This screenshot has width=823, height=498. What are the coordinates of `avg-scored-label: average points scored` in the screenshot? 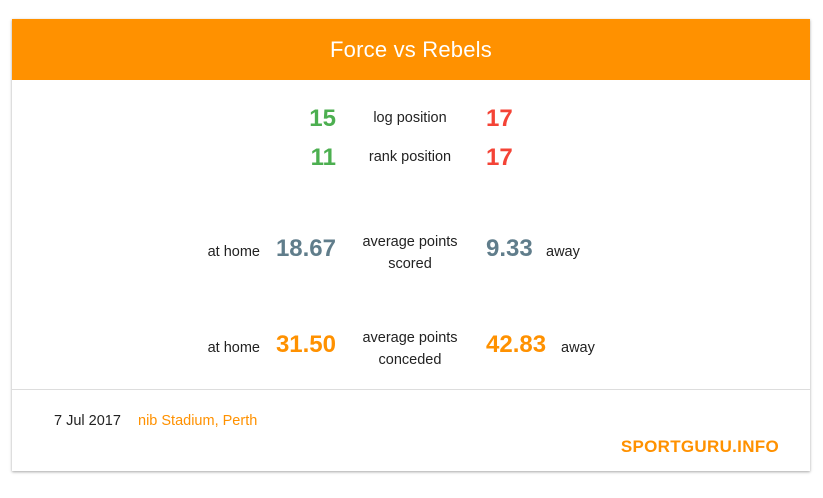 It's located at (410, 253).